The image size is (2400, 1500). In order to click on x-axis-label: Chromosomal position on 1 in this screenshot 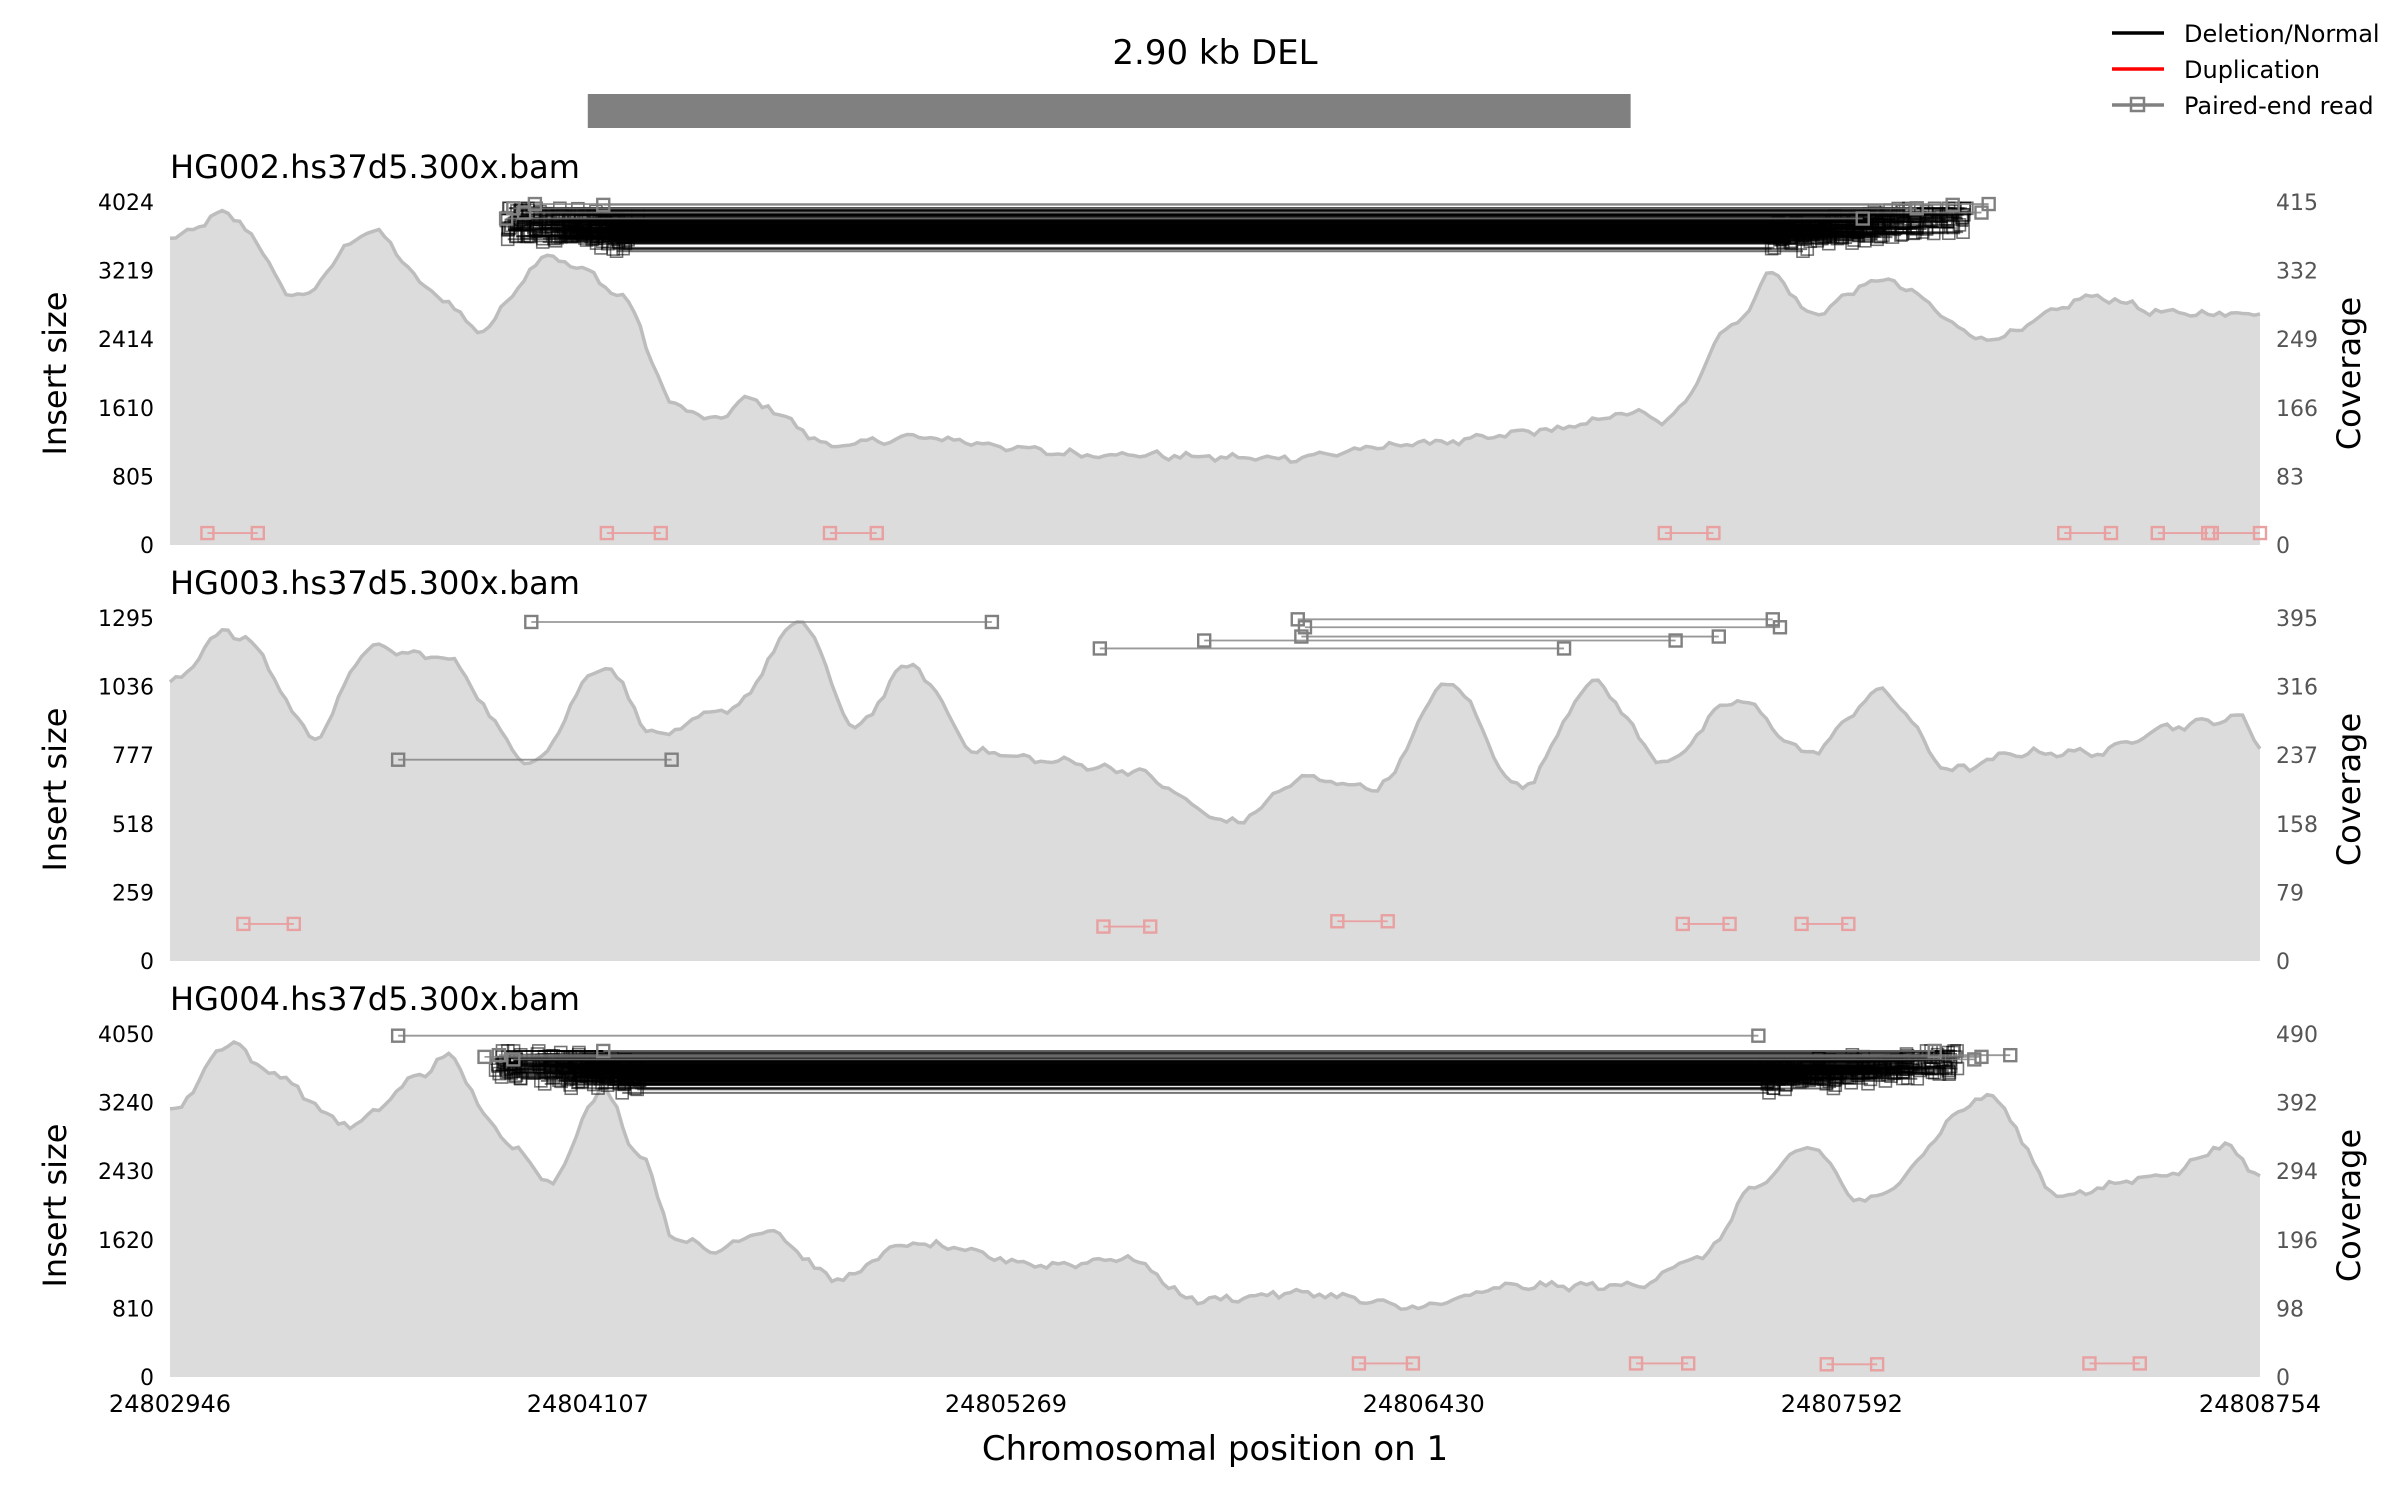, I will do `click(1215, 1449)`.